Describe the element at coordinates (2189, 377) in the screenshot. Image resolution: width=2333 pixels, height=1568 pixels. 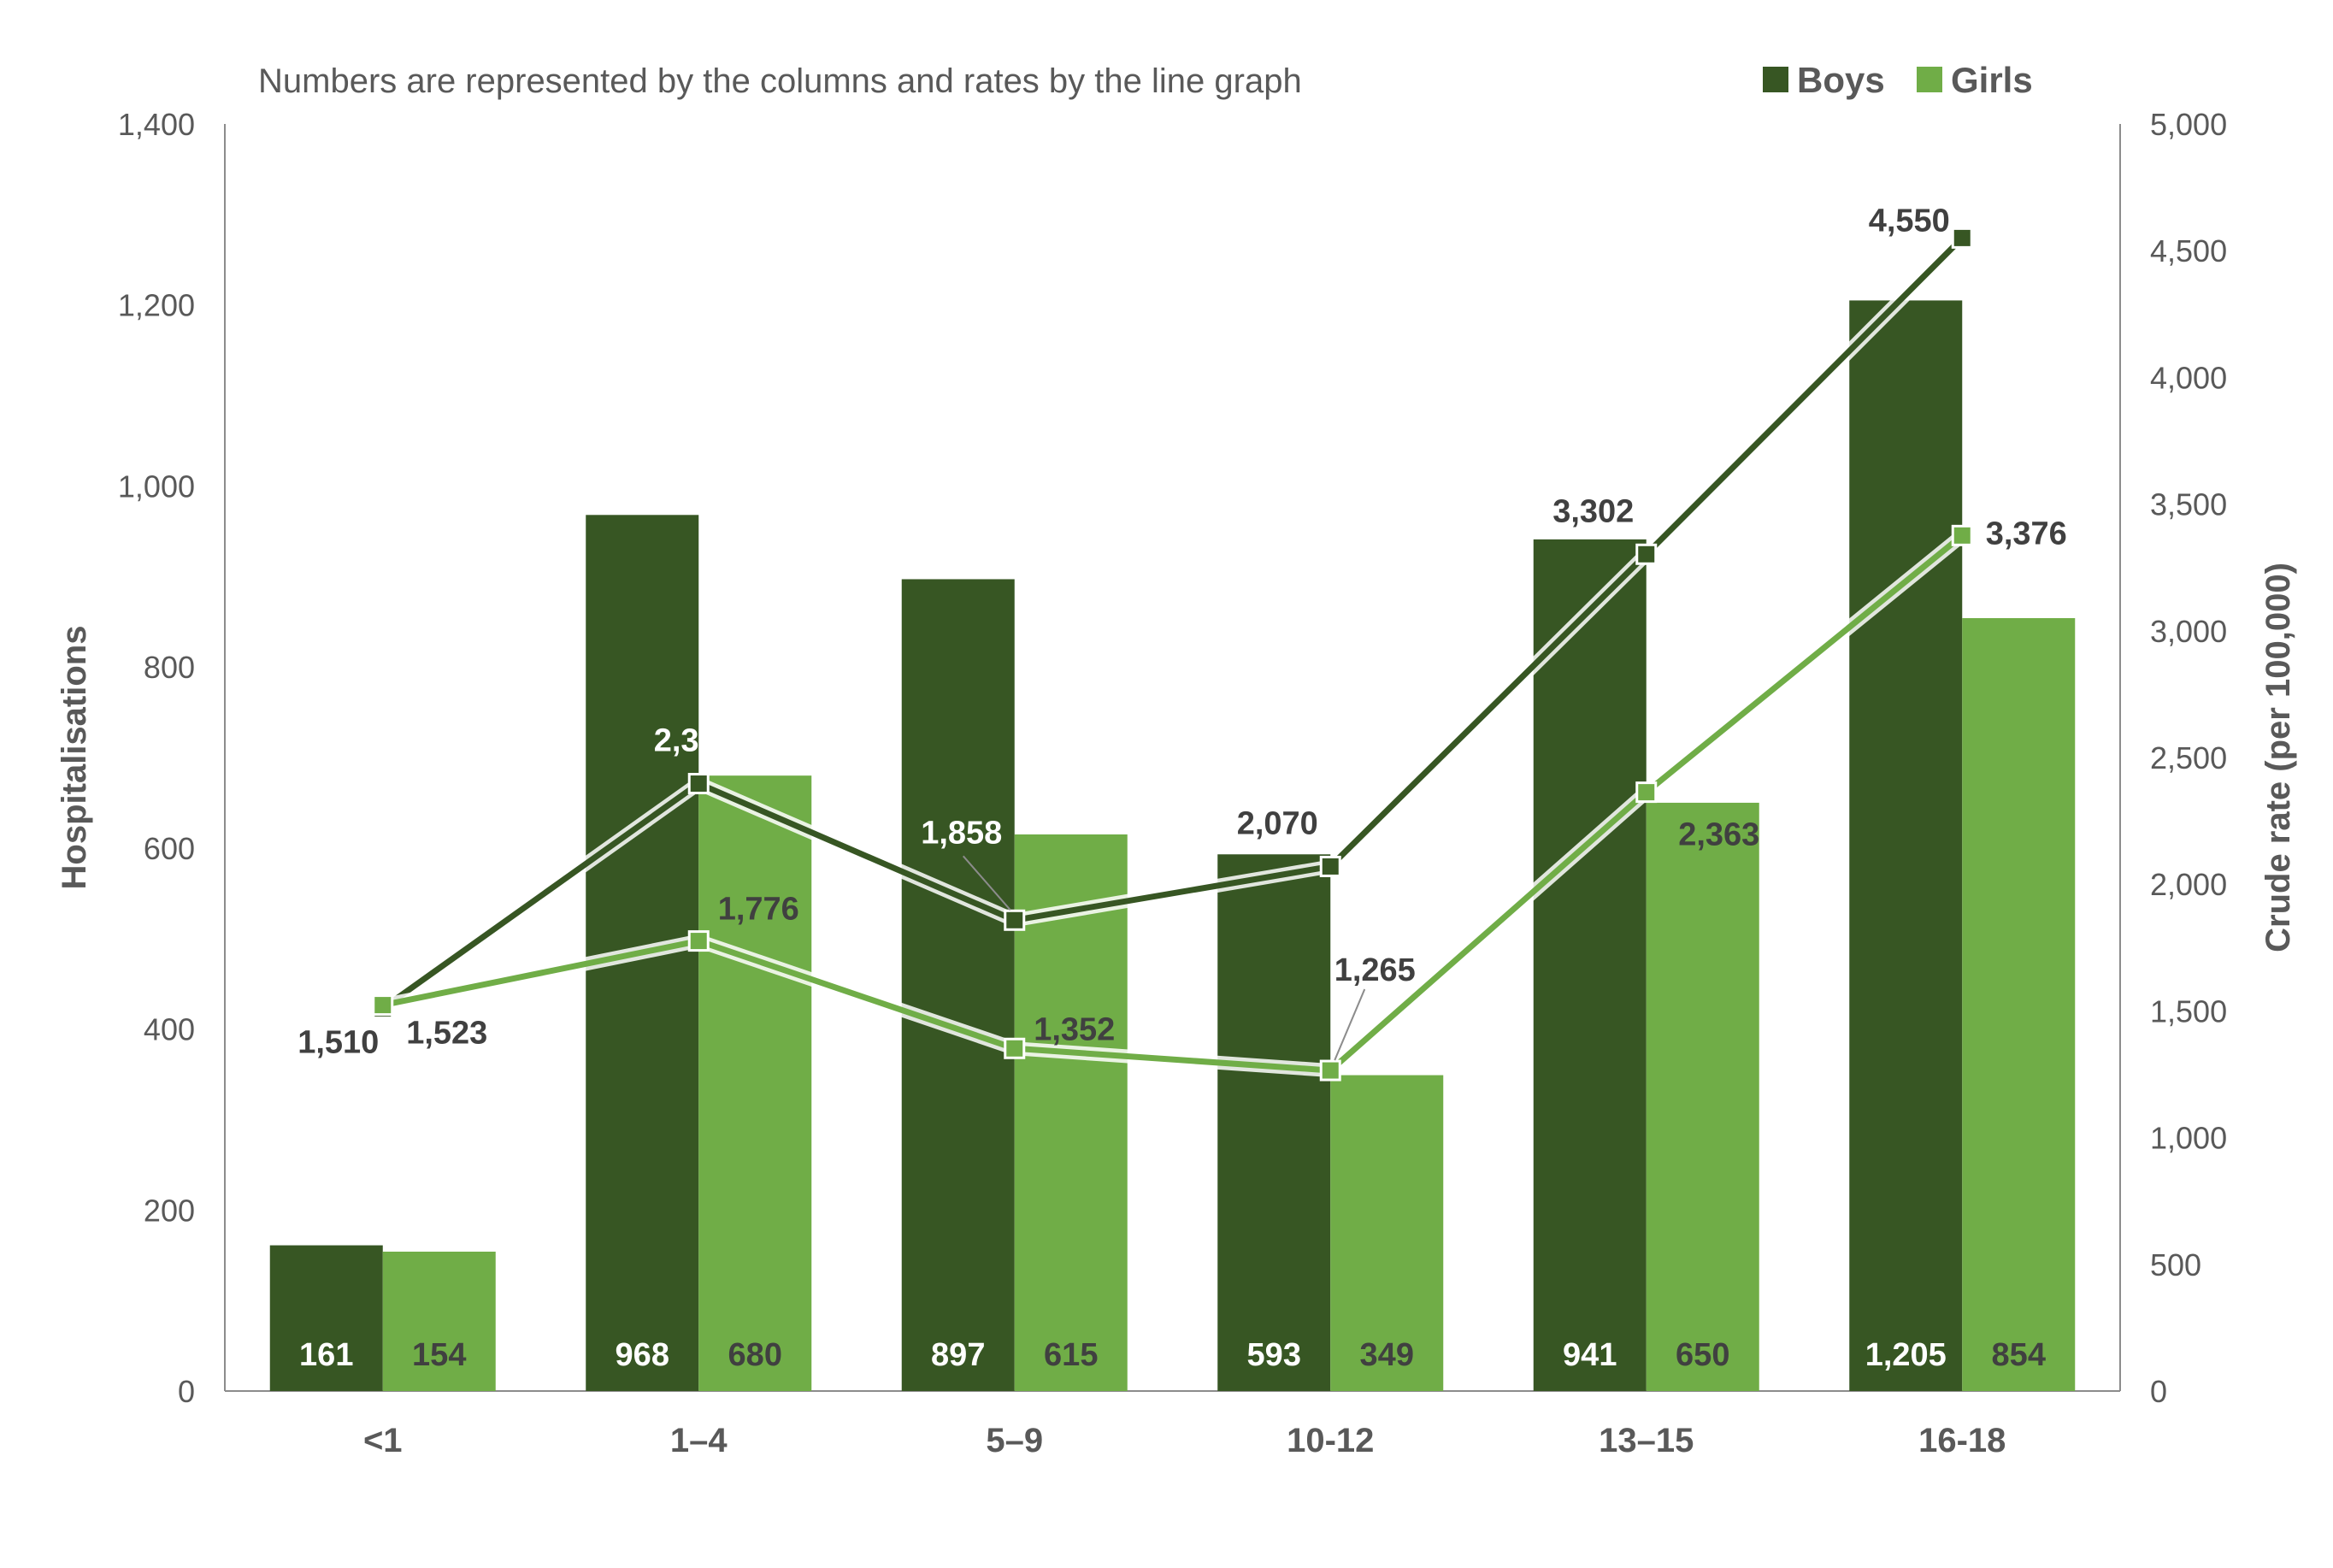
I see `right-tick-label: 4,000` at that location.